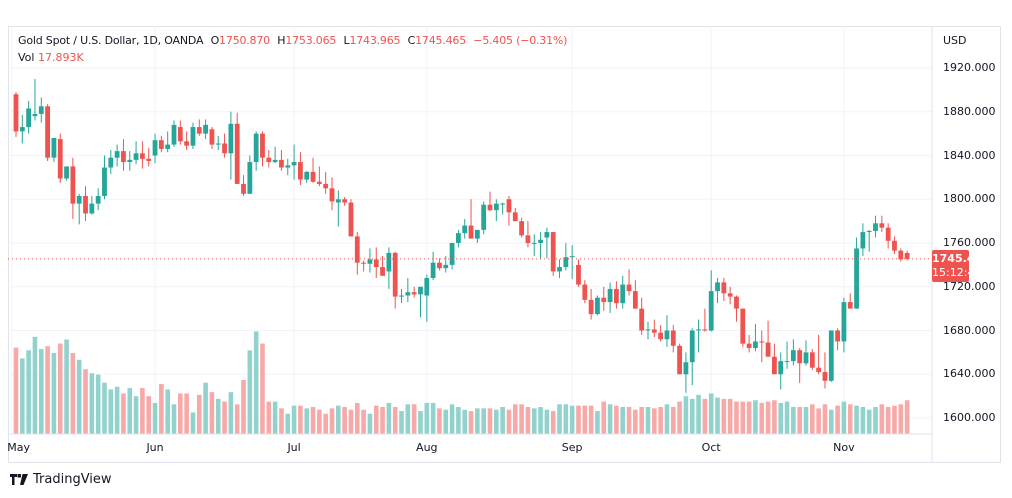  Describe the element at coordinates (969, 155) in the screenshot. I see `price-tick-label: 1840.000` at that location.